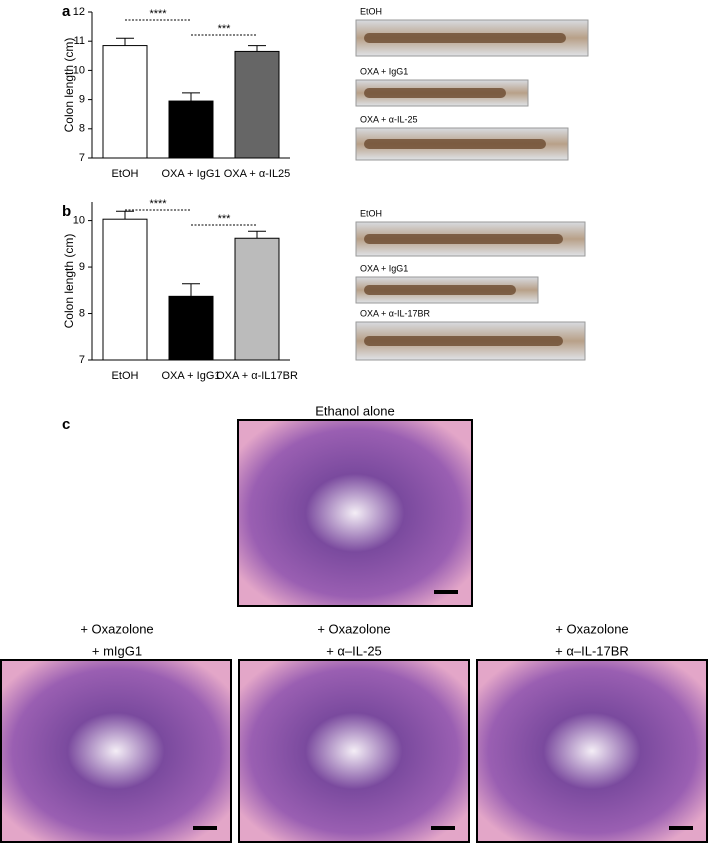  What do you see at coordinates (257, 174) in the screenshot?
I see `x-tick-label: OXA + α-IL25` at bounding box center [257, 174].